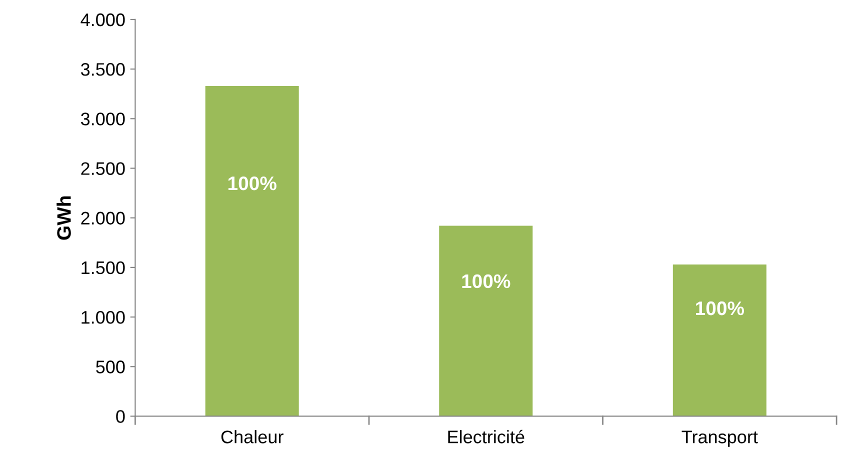 The width and height of the screenshot is (845, 464). Describe the element at coordinates (252, 437) in the screenshot. I see `x-tick-label: Chaleur` at that location.